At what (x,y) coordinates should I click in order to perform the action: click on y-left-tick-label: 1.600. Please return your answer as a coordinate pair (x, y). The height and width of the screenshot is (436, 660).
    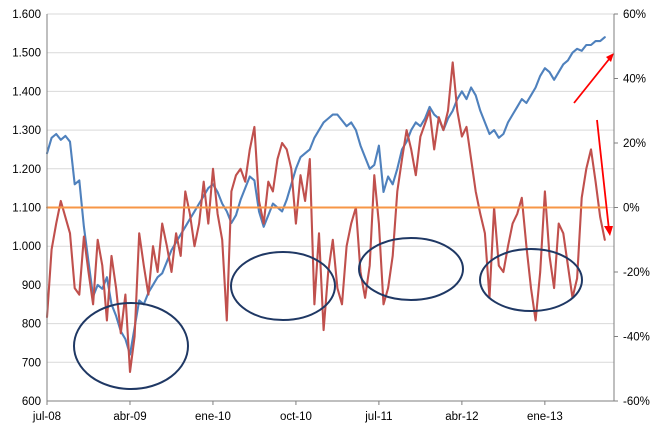
    Looking at the image, I should click on (26, 15).